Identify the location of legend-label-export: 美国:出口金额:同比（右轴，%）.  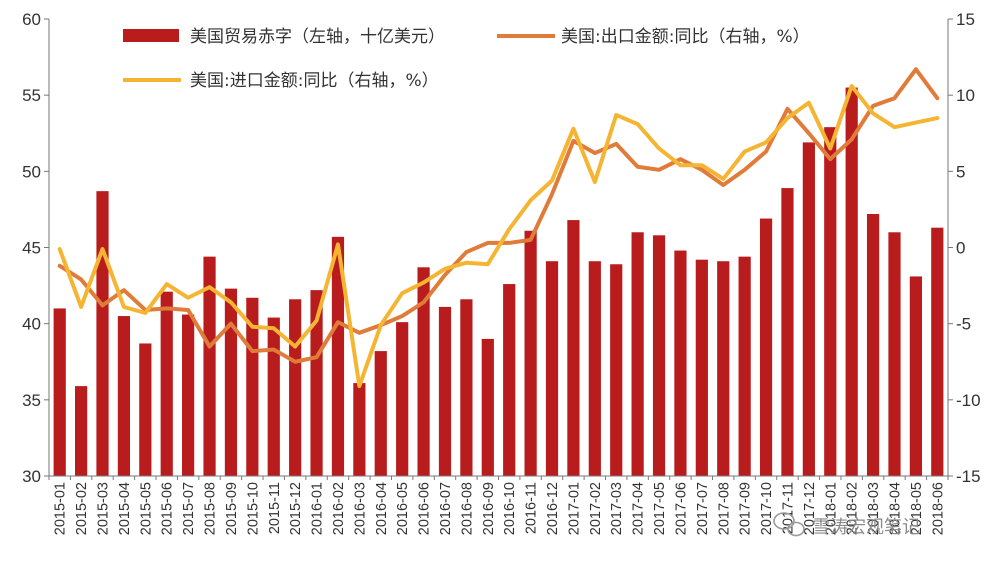
(685, 37).